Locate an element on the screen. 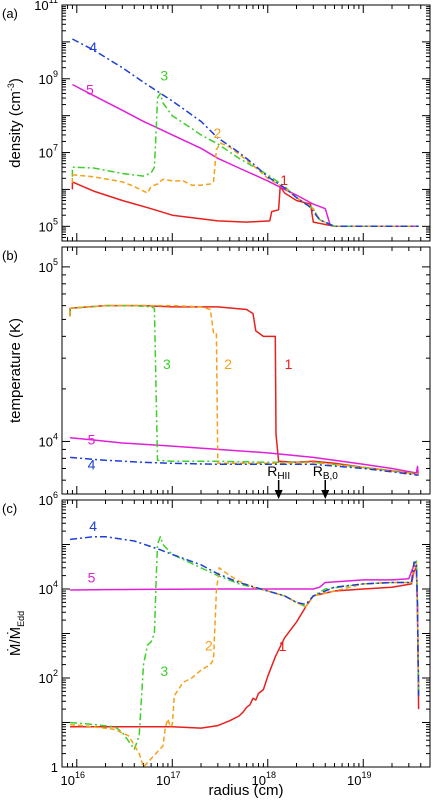 The height and width of the screenshot is (800, 436). y-tick-label: 1011 is located at coordinates (46, 6).